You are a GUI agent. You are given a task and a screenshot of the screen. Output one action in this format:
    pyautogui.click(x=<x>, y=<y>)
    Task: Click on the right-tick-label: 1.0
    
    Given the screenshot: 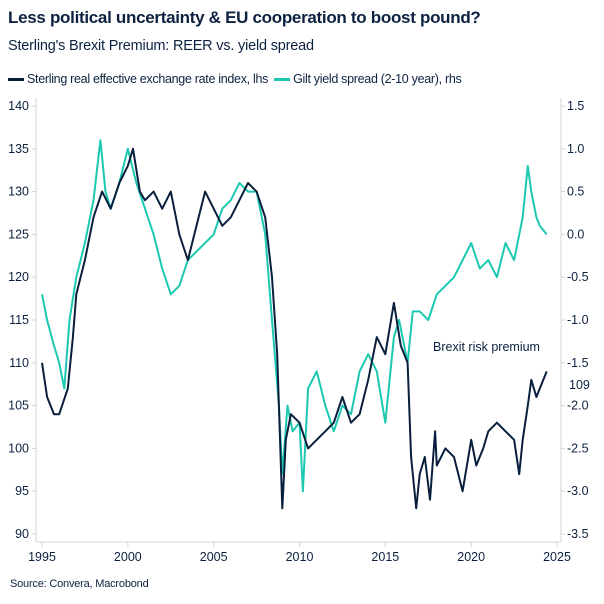 What is the action you would take?
    pyautogui.click(x=575, y=149)
    